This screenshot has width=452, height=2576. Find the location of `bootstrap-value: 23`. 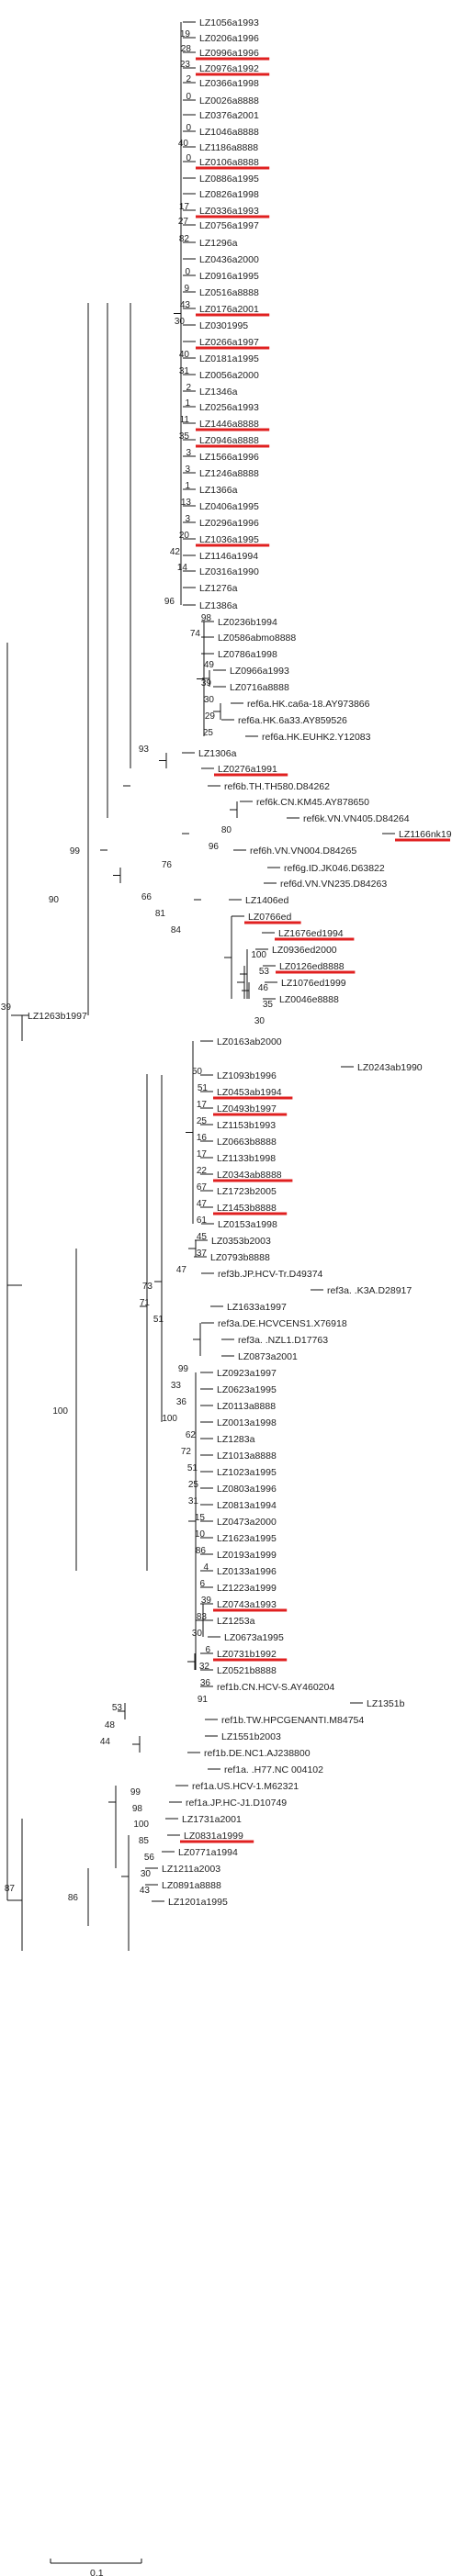

bootstrap-value: 23 is located at coordinates (185, 65).